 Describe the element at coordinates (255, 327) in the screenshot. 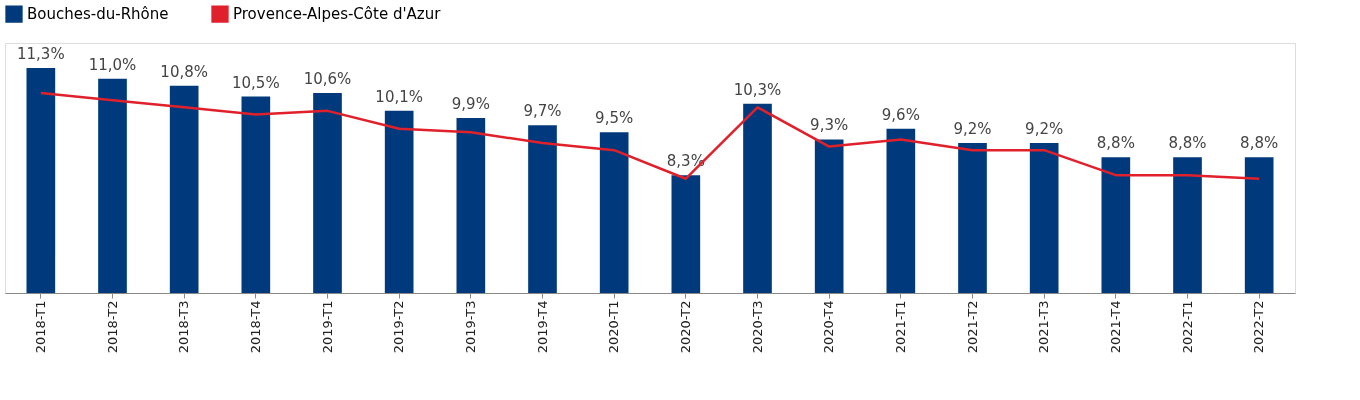

I see `x-tick-label: 2018-T4` at that location.